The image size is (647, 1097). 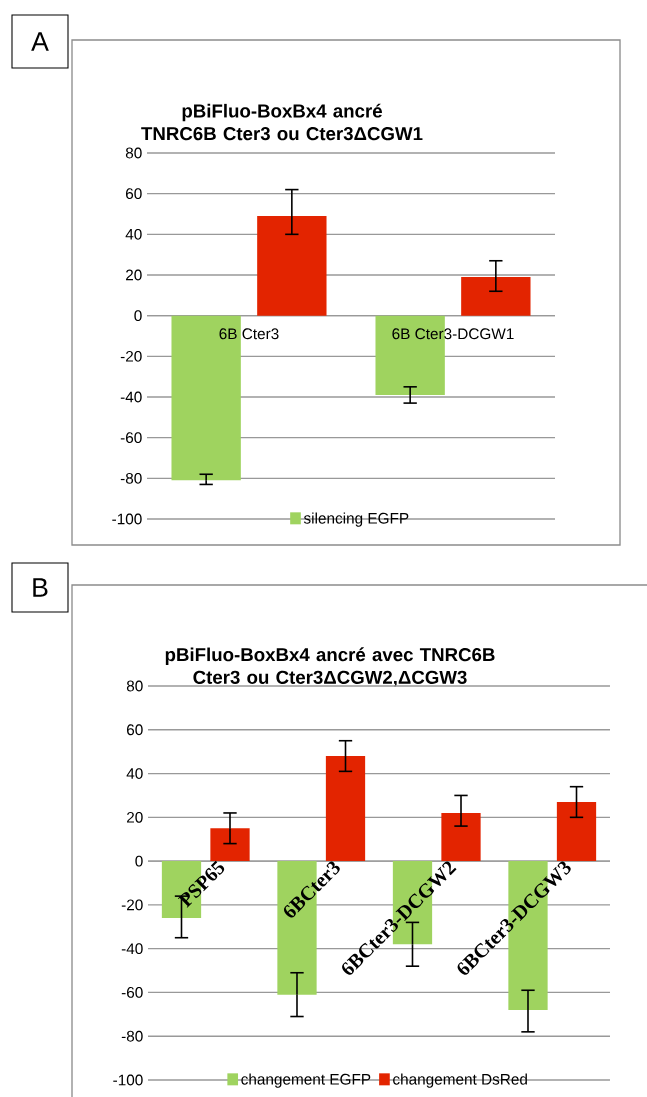 I want to click on legend-label: silencing EGFP, so click(x=356, y=519).